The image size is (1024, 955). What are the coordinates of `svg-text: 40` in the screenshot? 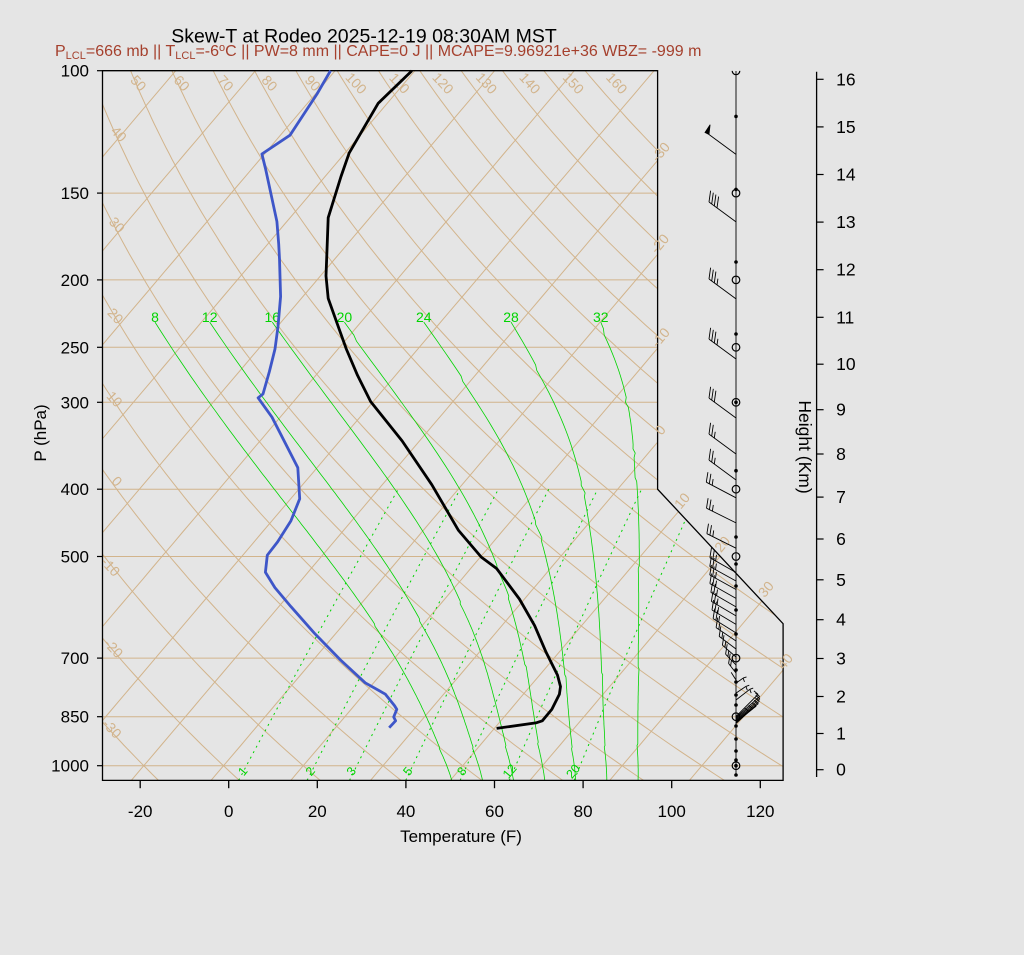 It's located at (405, 811).